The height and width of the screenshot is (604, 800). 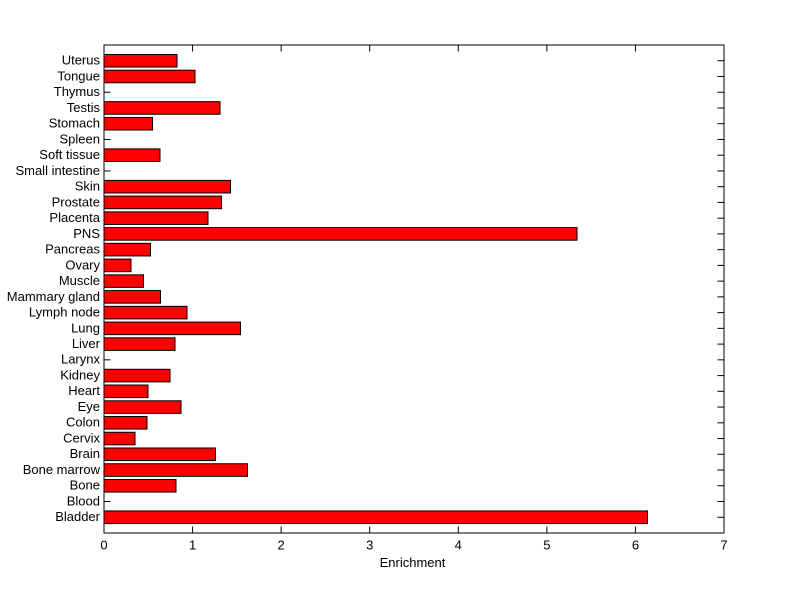 What do you see at coordinates (74, 123) in the screenshot?
I see `svg-text: Stomach` at bounding box center [74, 123].